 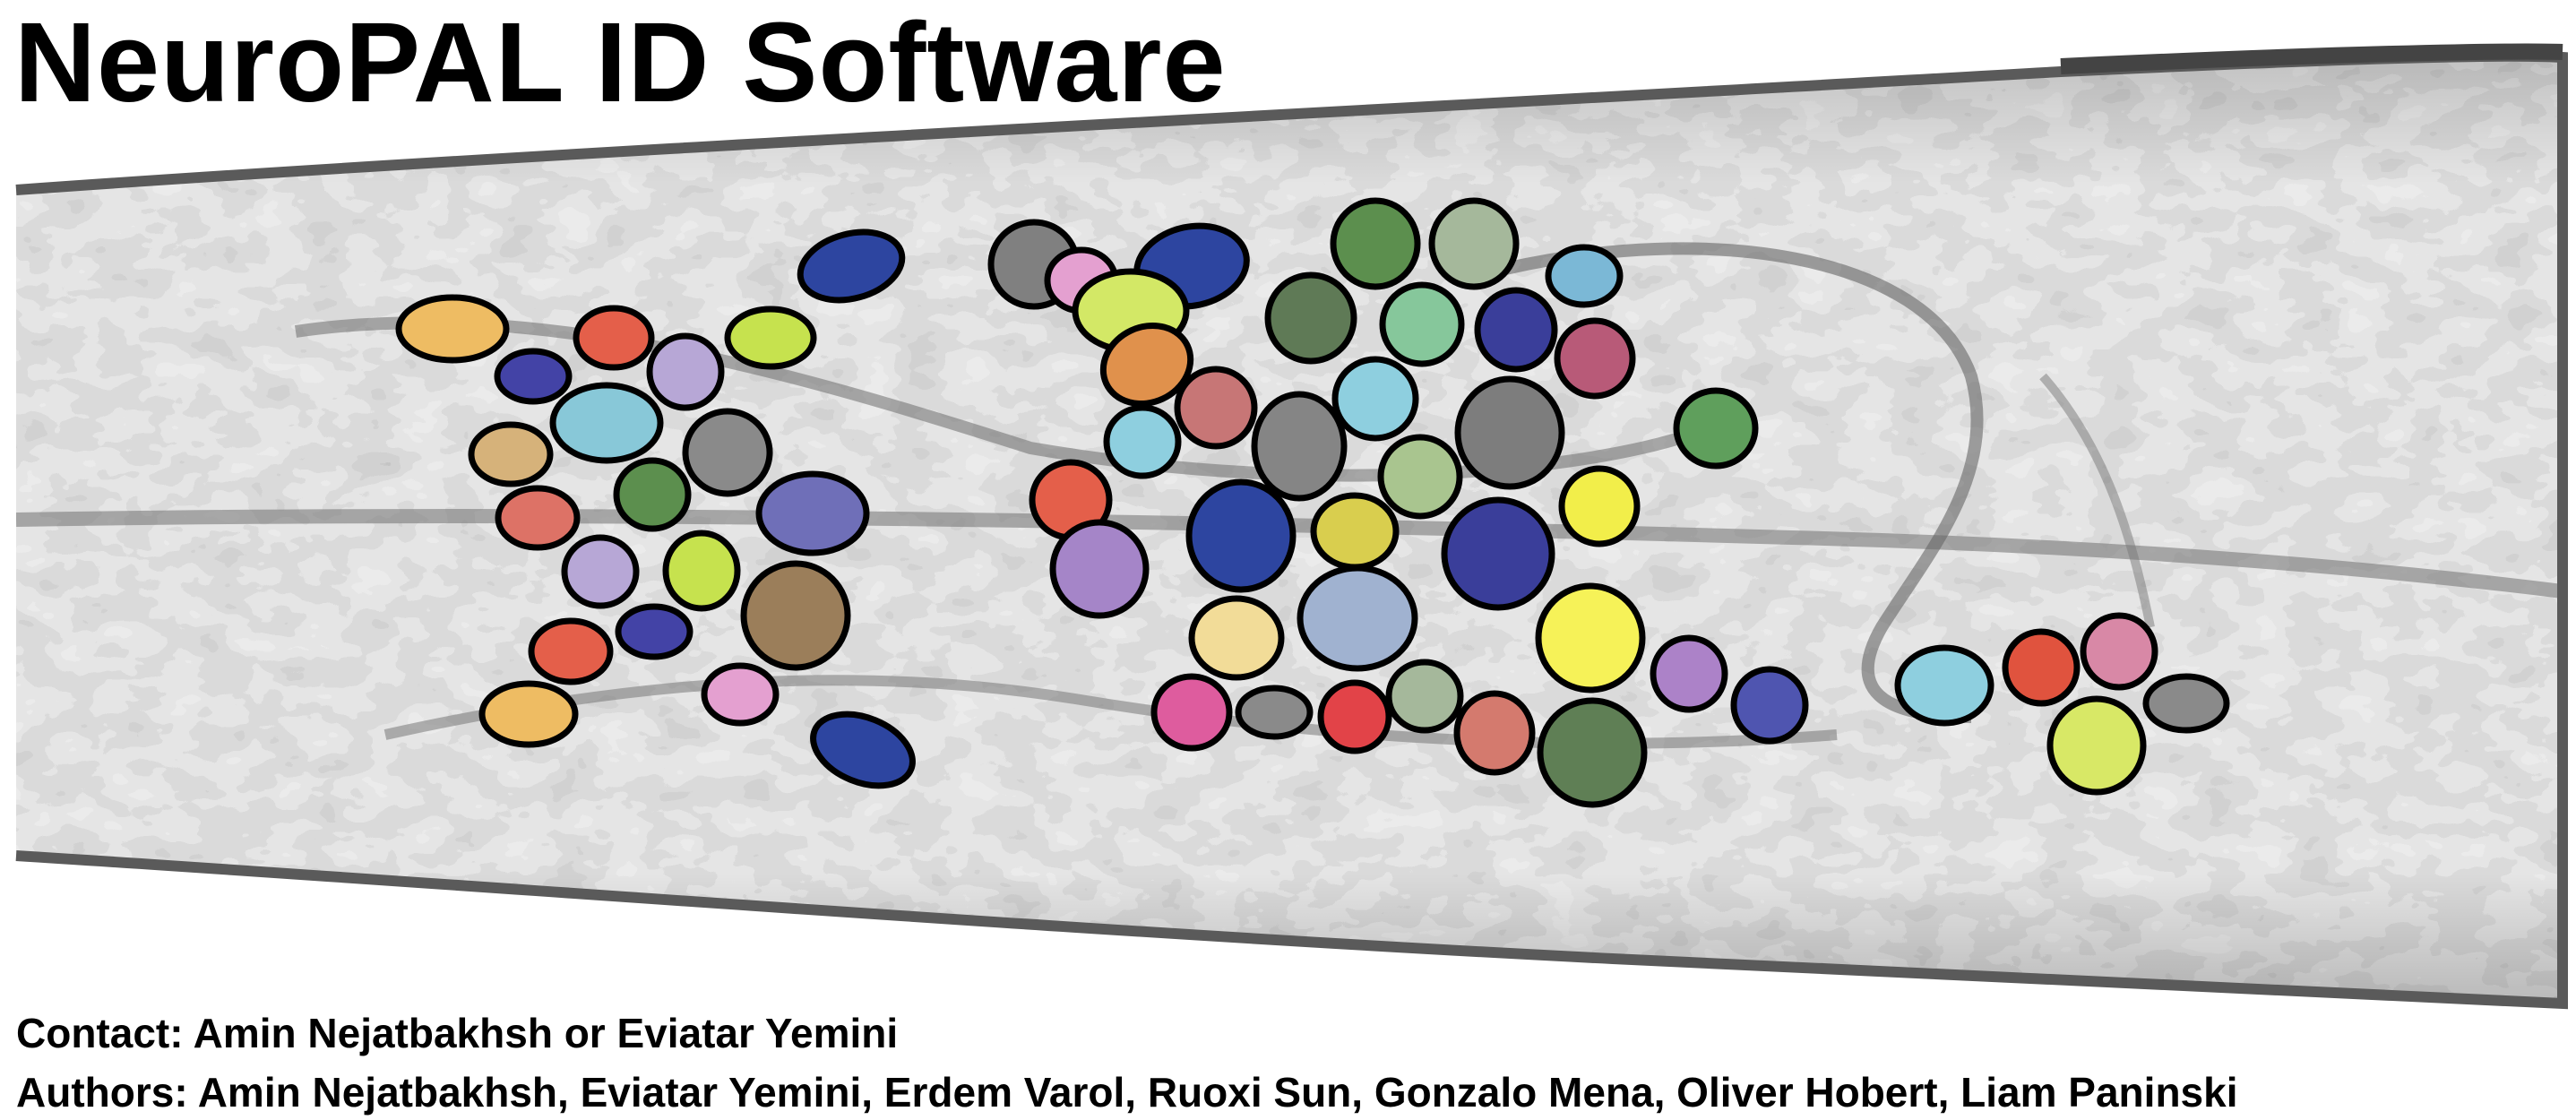 What do you see at coordinates (620, 63) in the screenshot?
I see `page-title: NeuroPAL ID Software` at bounding box center [620, 63].